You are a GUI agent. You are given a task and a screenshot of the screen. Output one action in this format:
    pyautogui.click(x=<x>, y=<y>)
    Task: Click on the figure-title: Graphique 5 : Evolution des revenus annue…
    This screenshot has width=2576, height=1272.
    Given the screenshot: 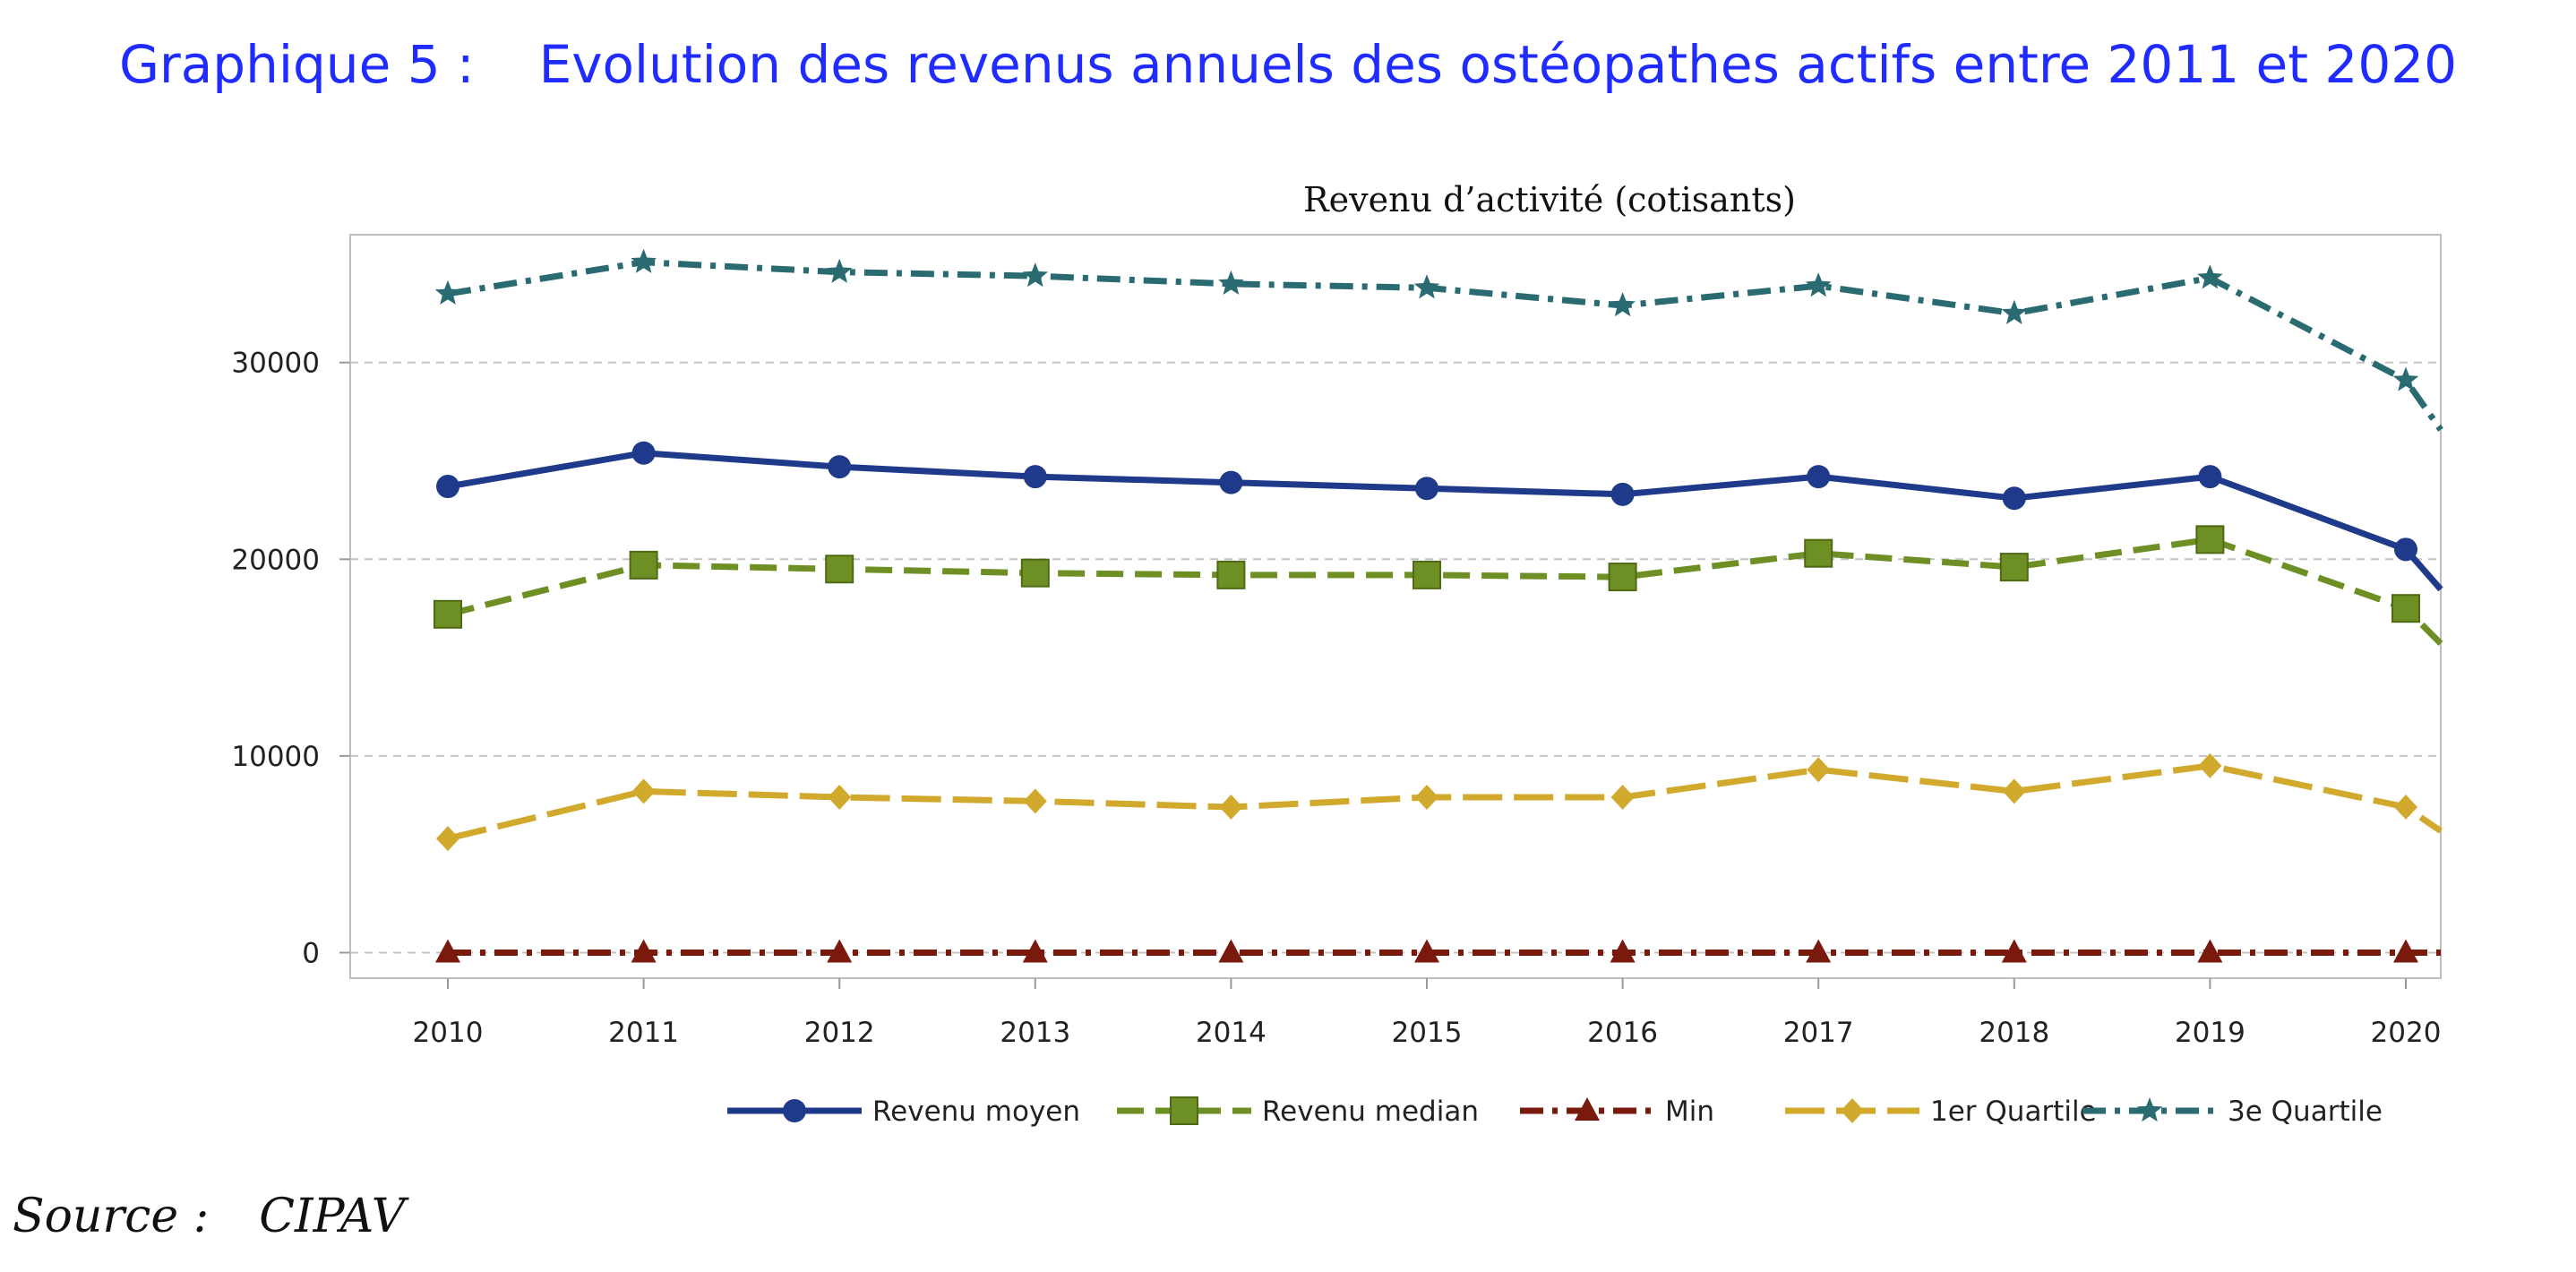 What is the action you would take?
    pyautogui.click(x=1288, y=64)
    